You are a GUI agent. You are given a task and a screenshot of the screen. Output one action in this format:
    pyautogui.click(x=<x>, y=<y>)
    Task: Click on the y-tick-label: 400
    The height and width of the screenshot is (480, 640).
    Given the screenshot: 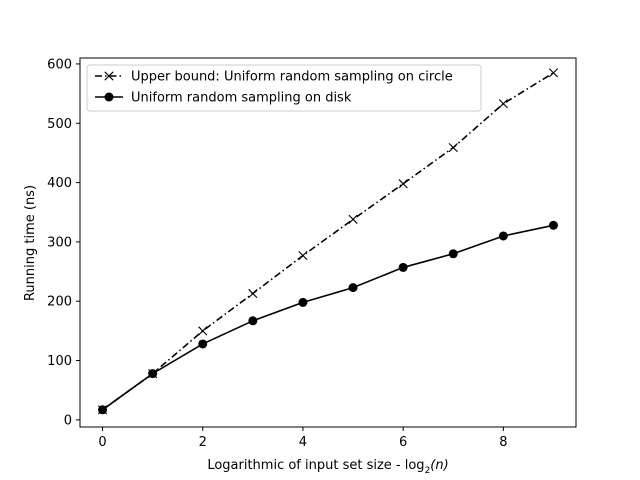 What is the action you would take?
    pyautogui.click(x=59, y=183)
    